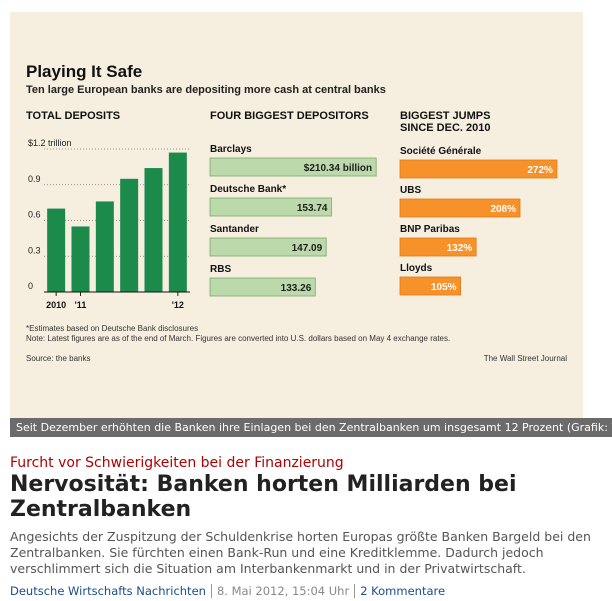  What do you see at coordinates (289, 116) in the screenshot?
I see `chart-title: FOUR BIGGEST DEPOSITORS` at bounding box center [289, 116].